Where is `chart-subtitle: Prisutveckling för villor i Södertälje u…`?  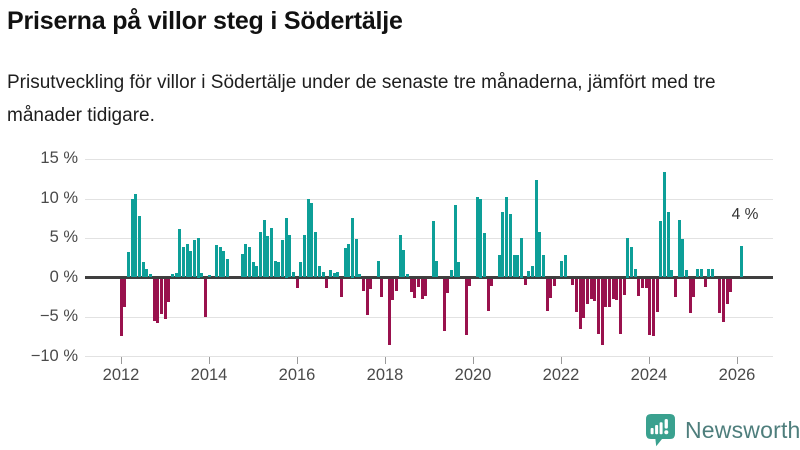 chart-subtitle: Prisutveckling för villor i Södertälje u… is located at coordinates (361, 99).